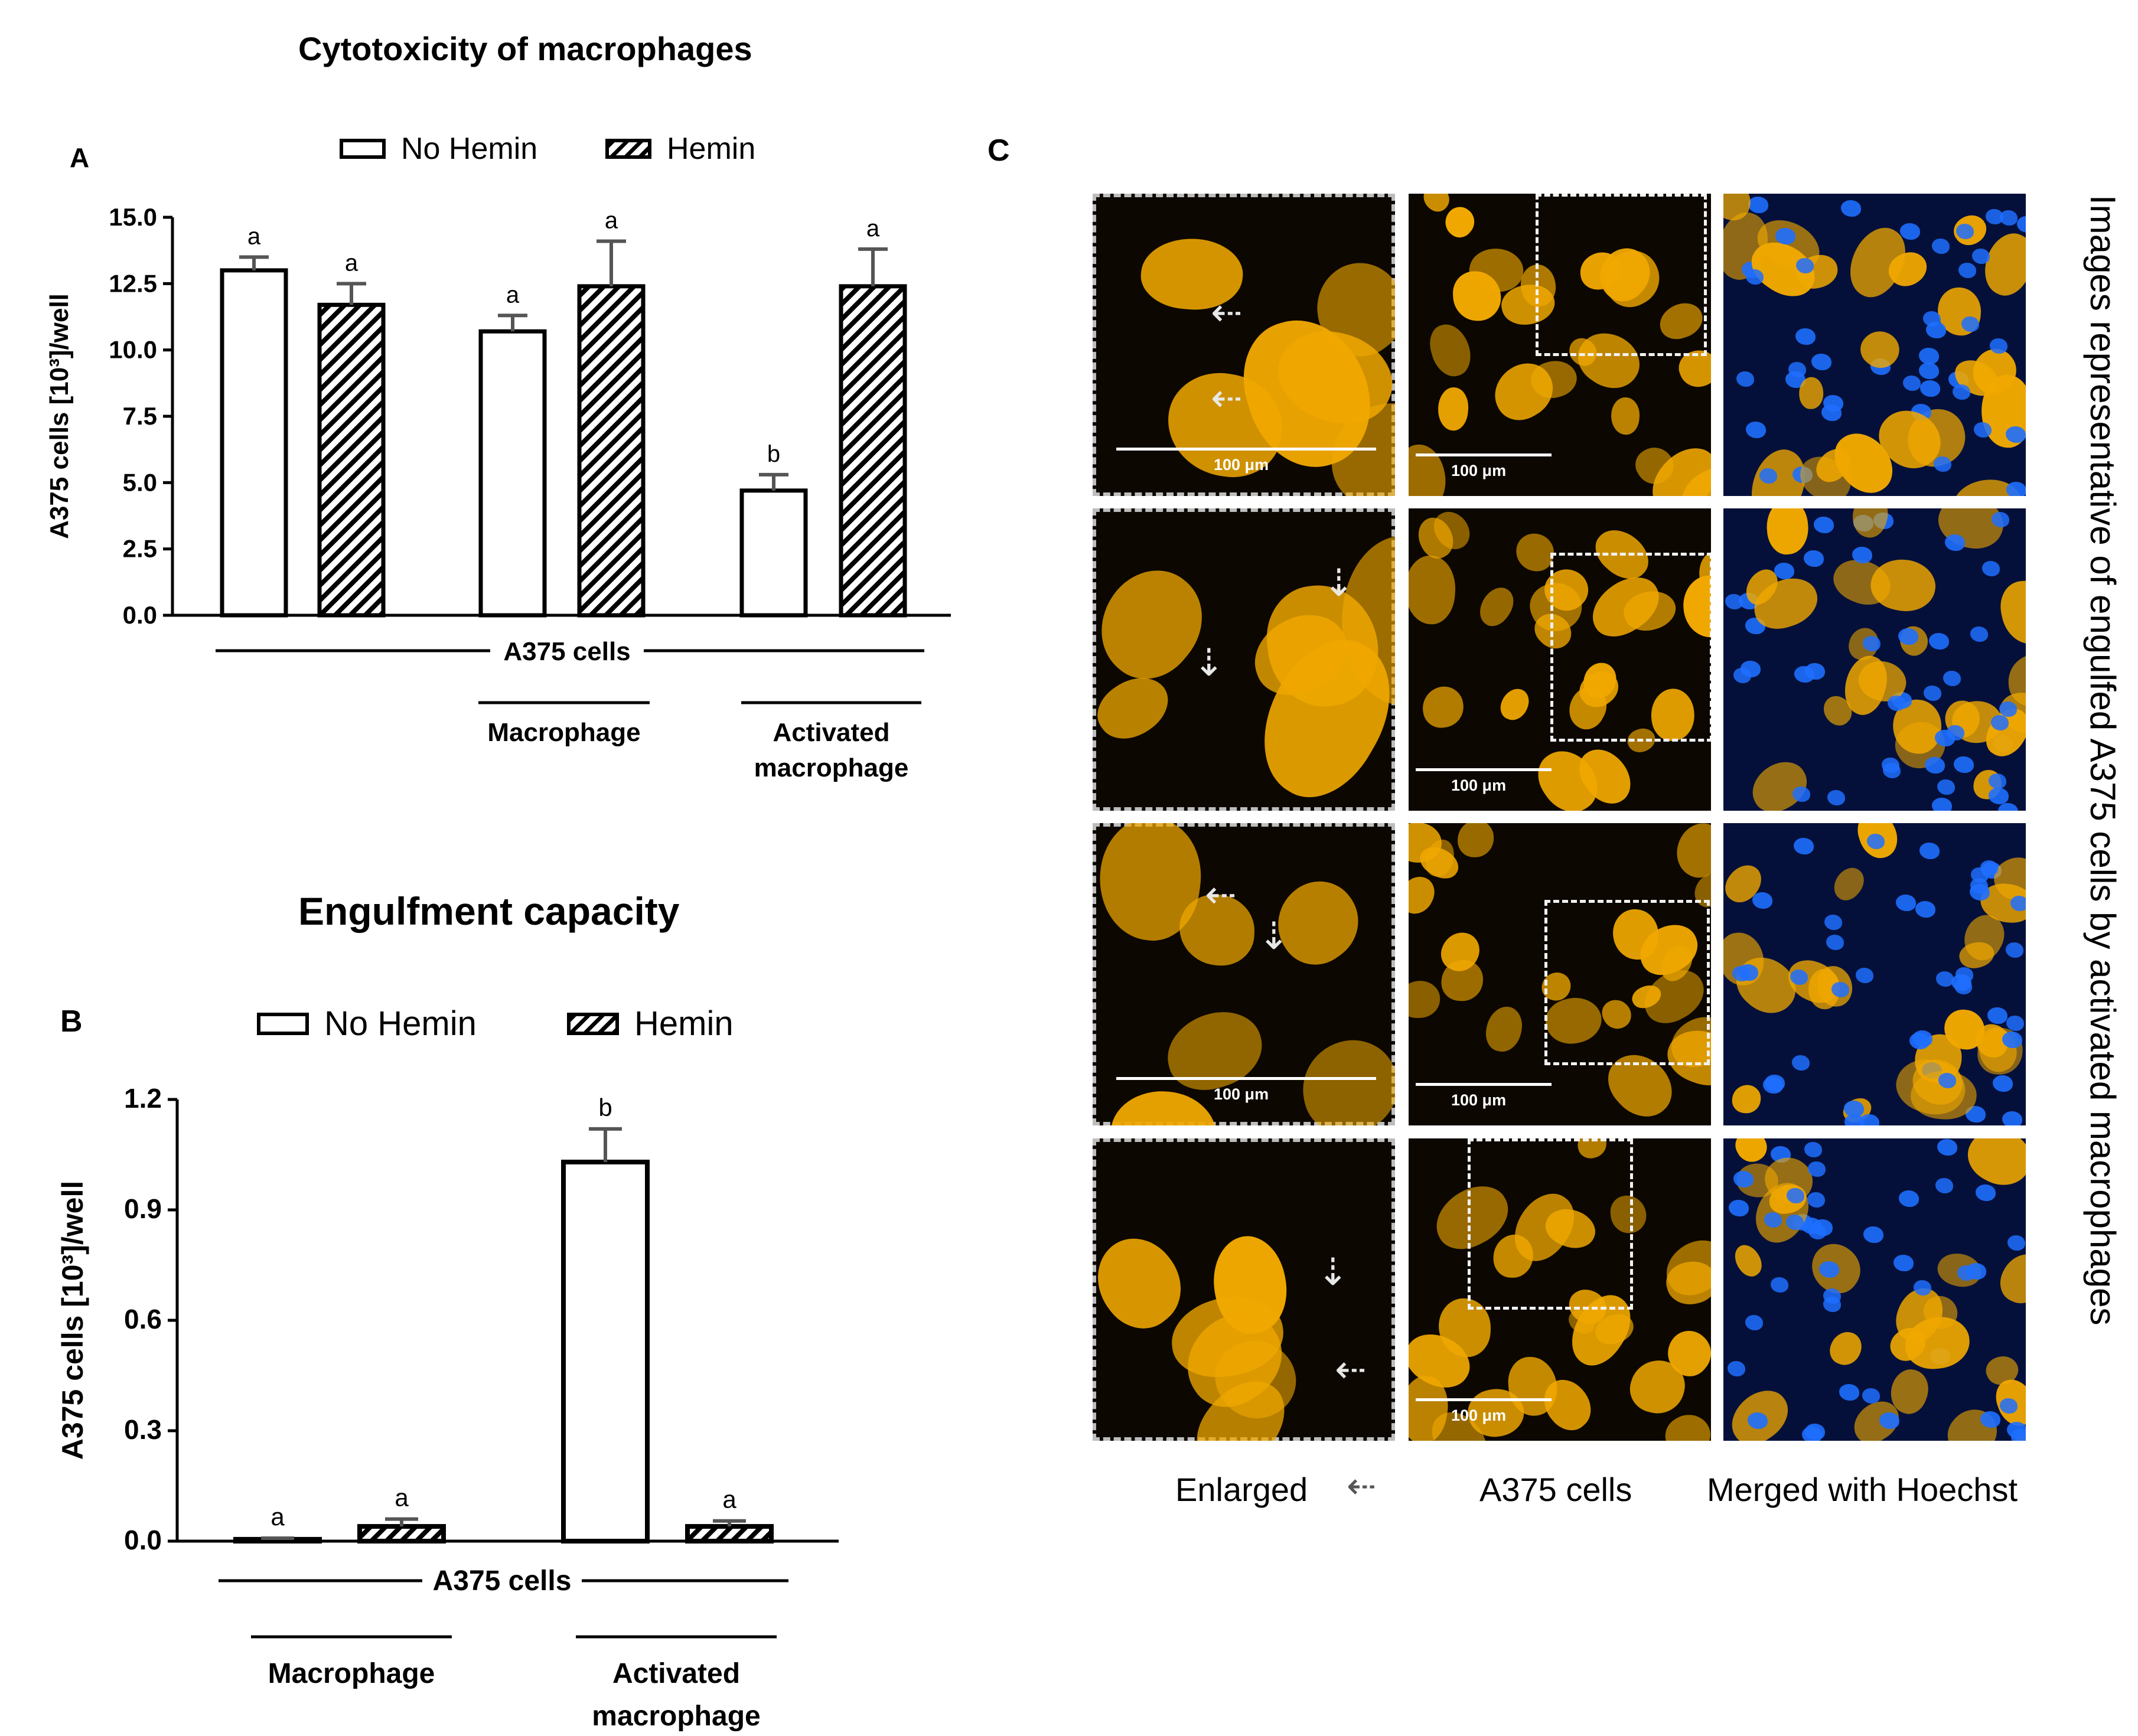 This screenshot has width=2138, height=1736. Describe the element at coordinates (400, 1024) in the screenshot. I see `legend-label: No Hemin` at that location.